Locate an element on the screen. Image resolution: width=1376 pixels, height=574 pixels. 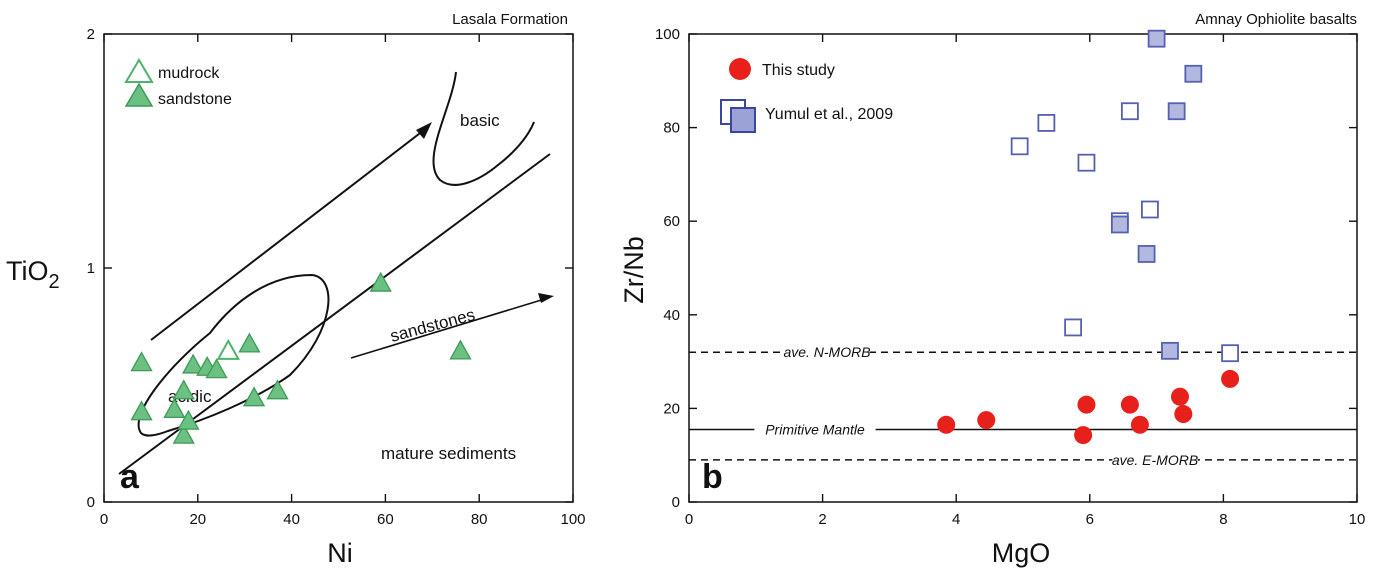
x-tick-label: 8 is located at coordinates (1223, 519).